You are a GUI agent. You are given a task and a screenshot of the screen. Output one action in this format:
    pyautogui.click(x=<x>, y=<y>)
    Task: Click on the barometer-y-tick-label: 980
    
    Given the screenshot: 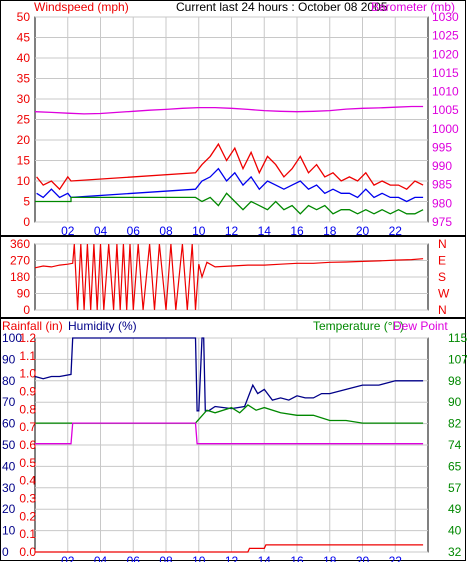 What is the action you would take?
    pyautogui.click(x=442, y=203)
    